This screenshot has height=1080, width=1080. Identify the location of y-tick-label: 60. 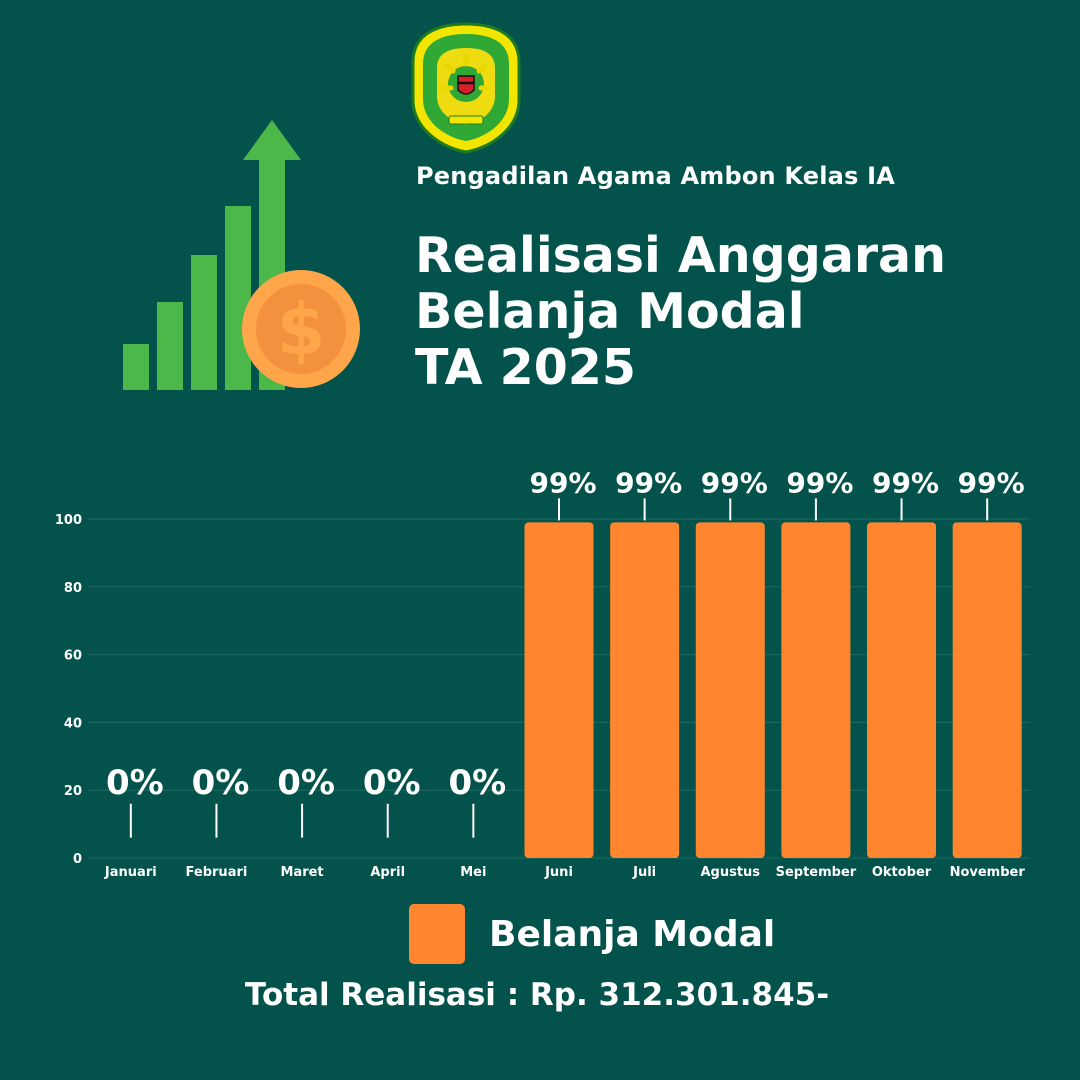
(73, 656).